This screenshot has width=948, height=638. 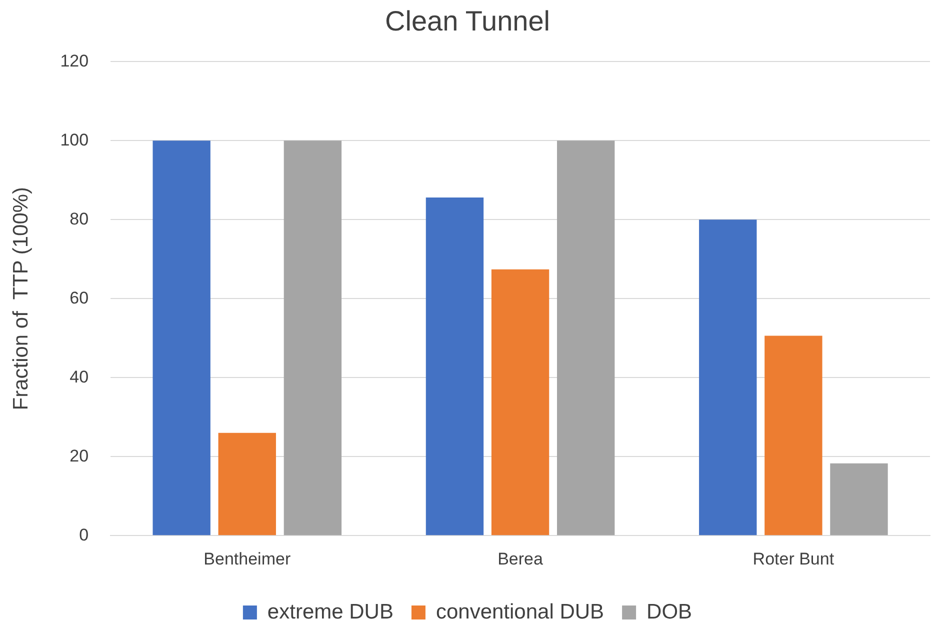 What do you see at coordinates (74, 60) in the screenshot?
I see `y-tick-label: 120` at bounding box center [74, 60].